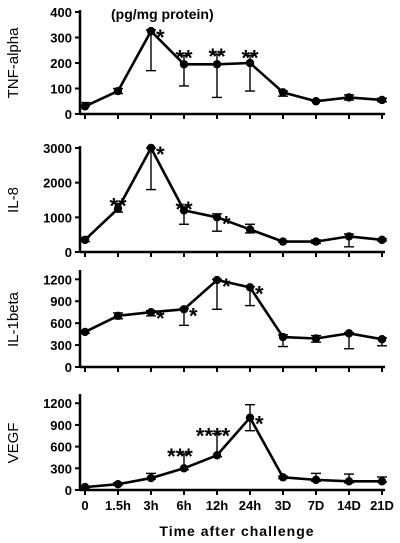 The image size is (400, 543). What do you see at coordinates (61, 89) in the screenshot?
I see `y-tick-label: 100` at bounding box center [61, 89].